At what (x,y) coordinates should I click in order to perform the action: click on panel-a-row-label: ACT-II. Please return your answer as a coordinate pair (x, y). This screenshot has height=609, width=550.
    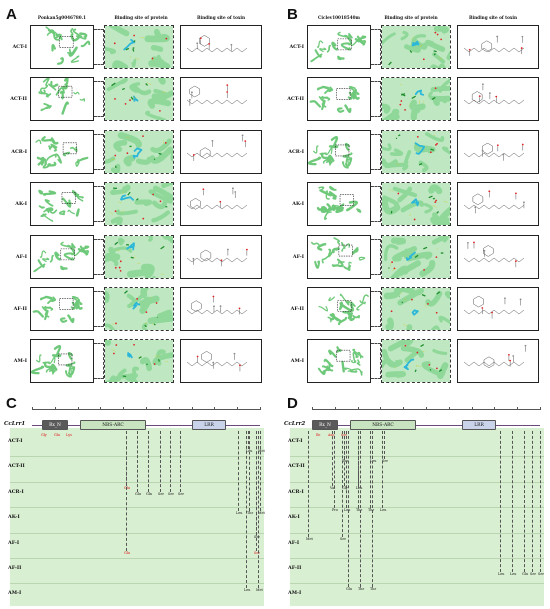
    Looking at the image, I should click on (18, 99).